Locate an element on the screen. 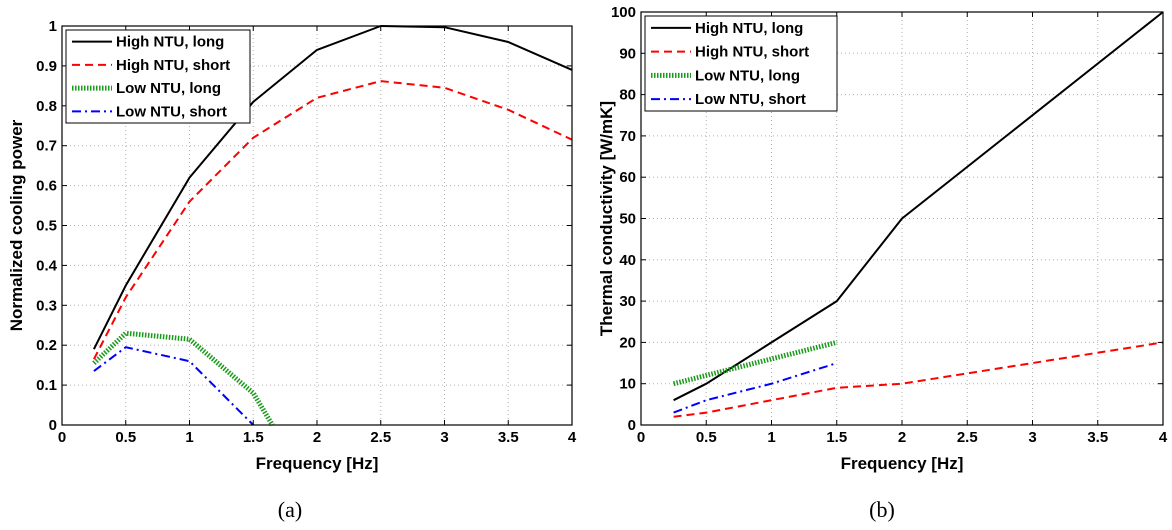 This screenshot has height=530, width=1172. y-tick-label: 90 is located at coordinates (627, 53).